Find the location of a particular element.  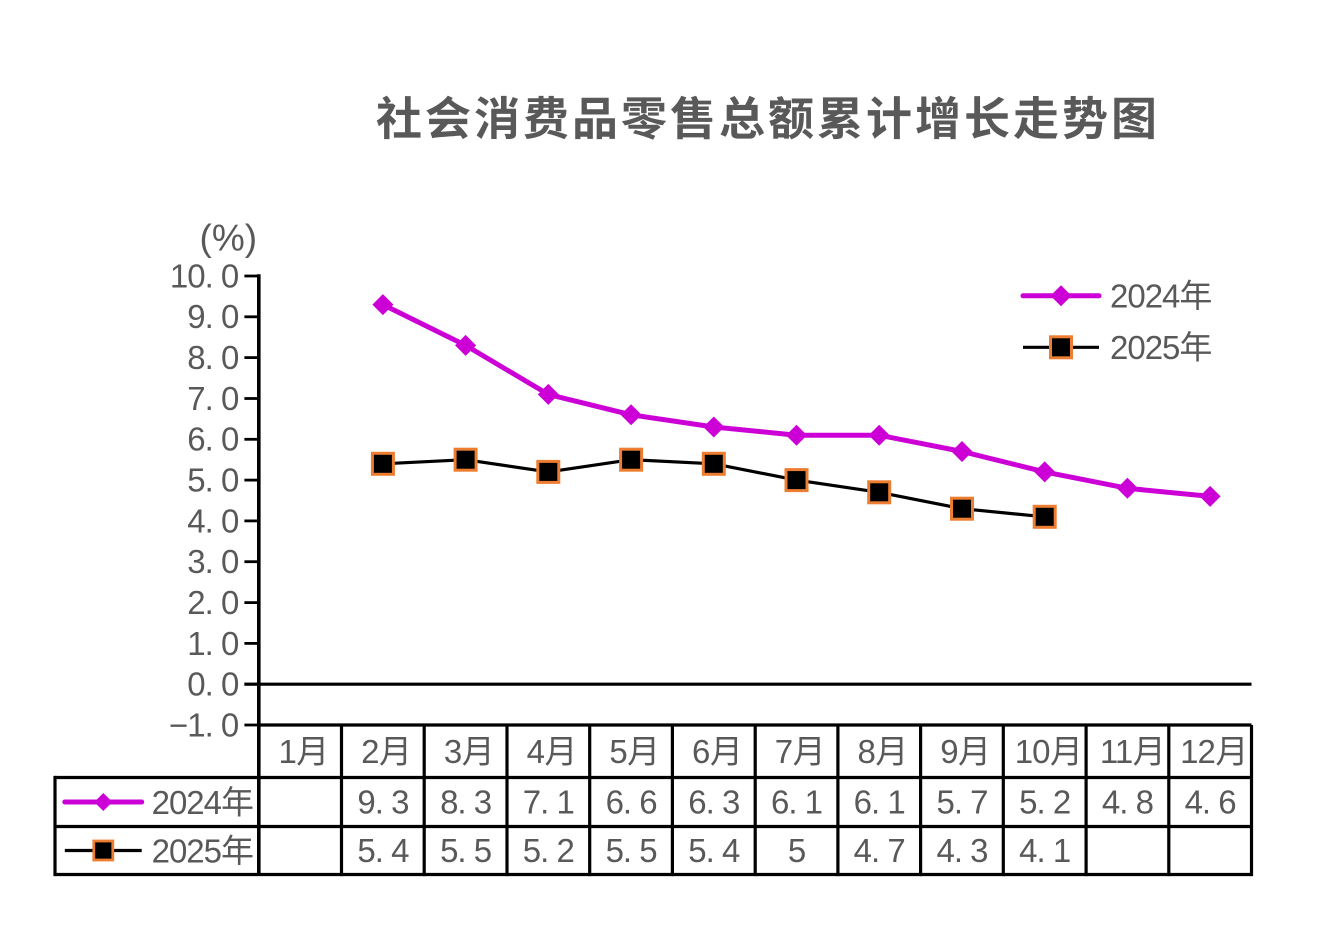

svg-text: 1 is located at coordinates (286, 751).